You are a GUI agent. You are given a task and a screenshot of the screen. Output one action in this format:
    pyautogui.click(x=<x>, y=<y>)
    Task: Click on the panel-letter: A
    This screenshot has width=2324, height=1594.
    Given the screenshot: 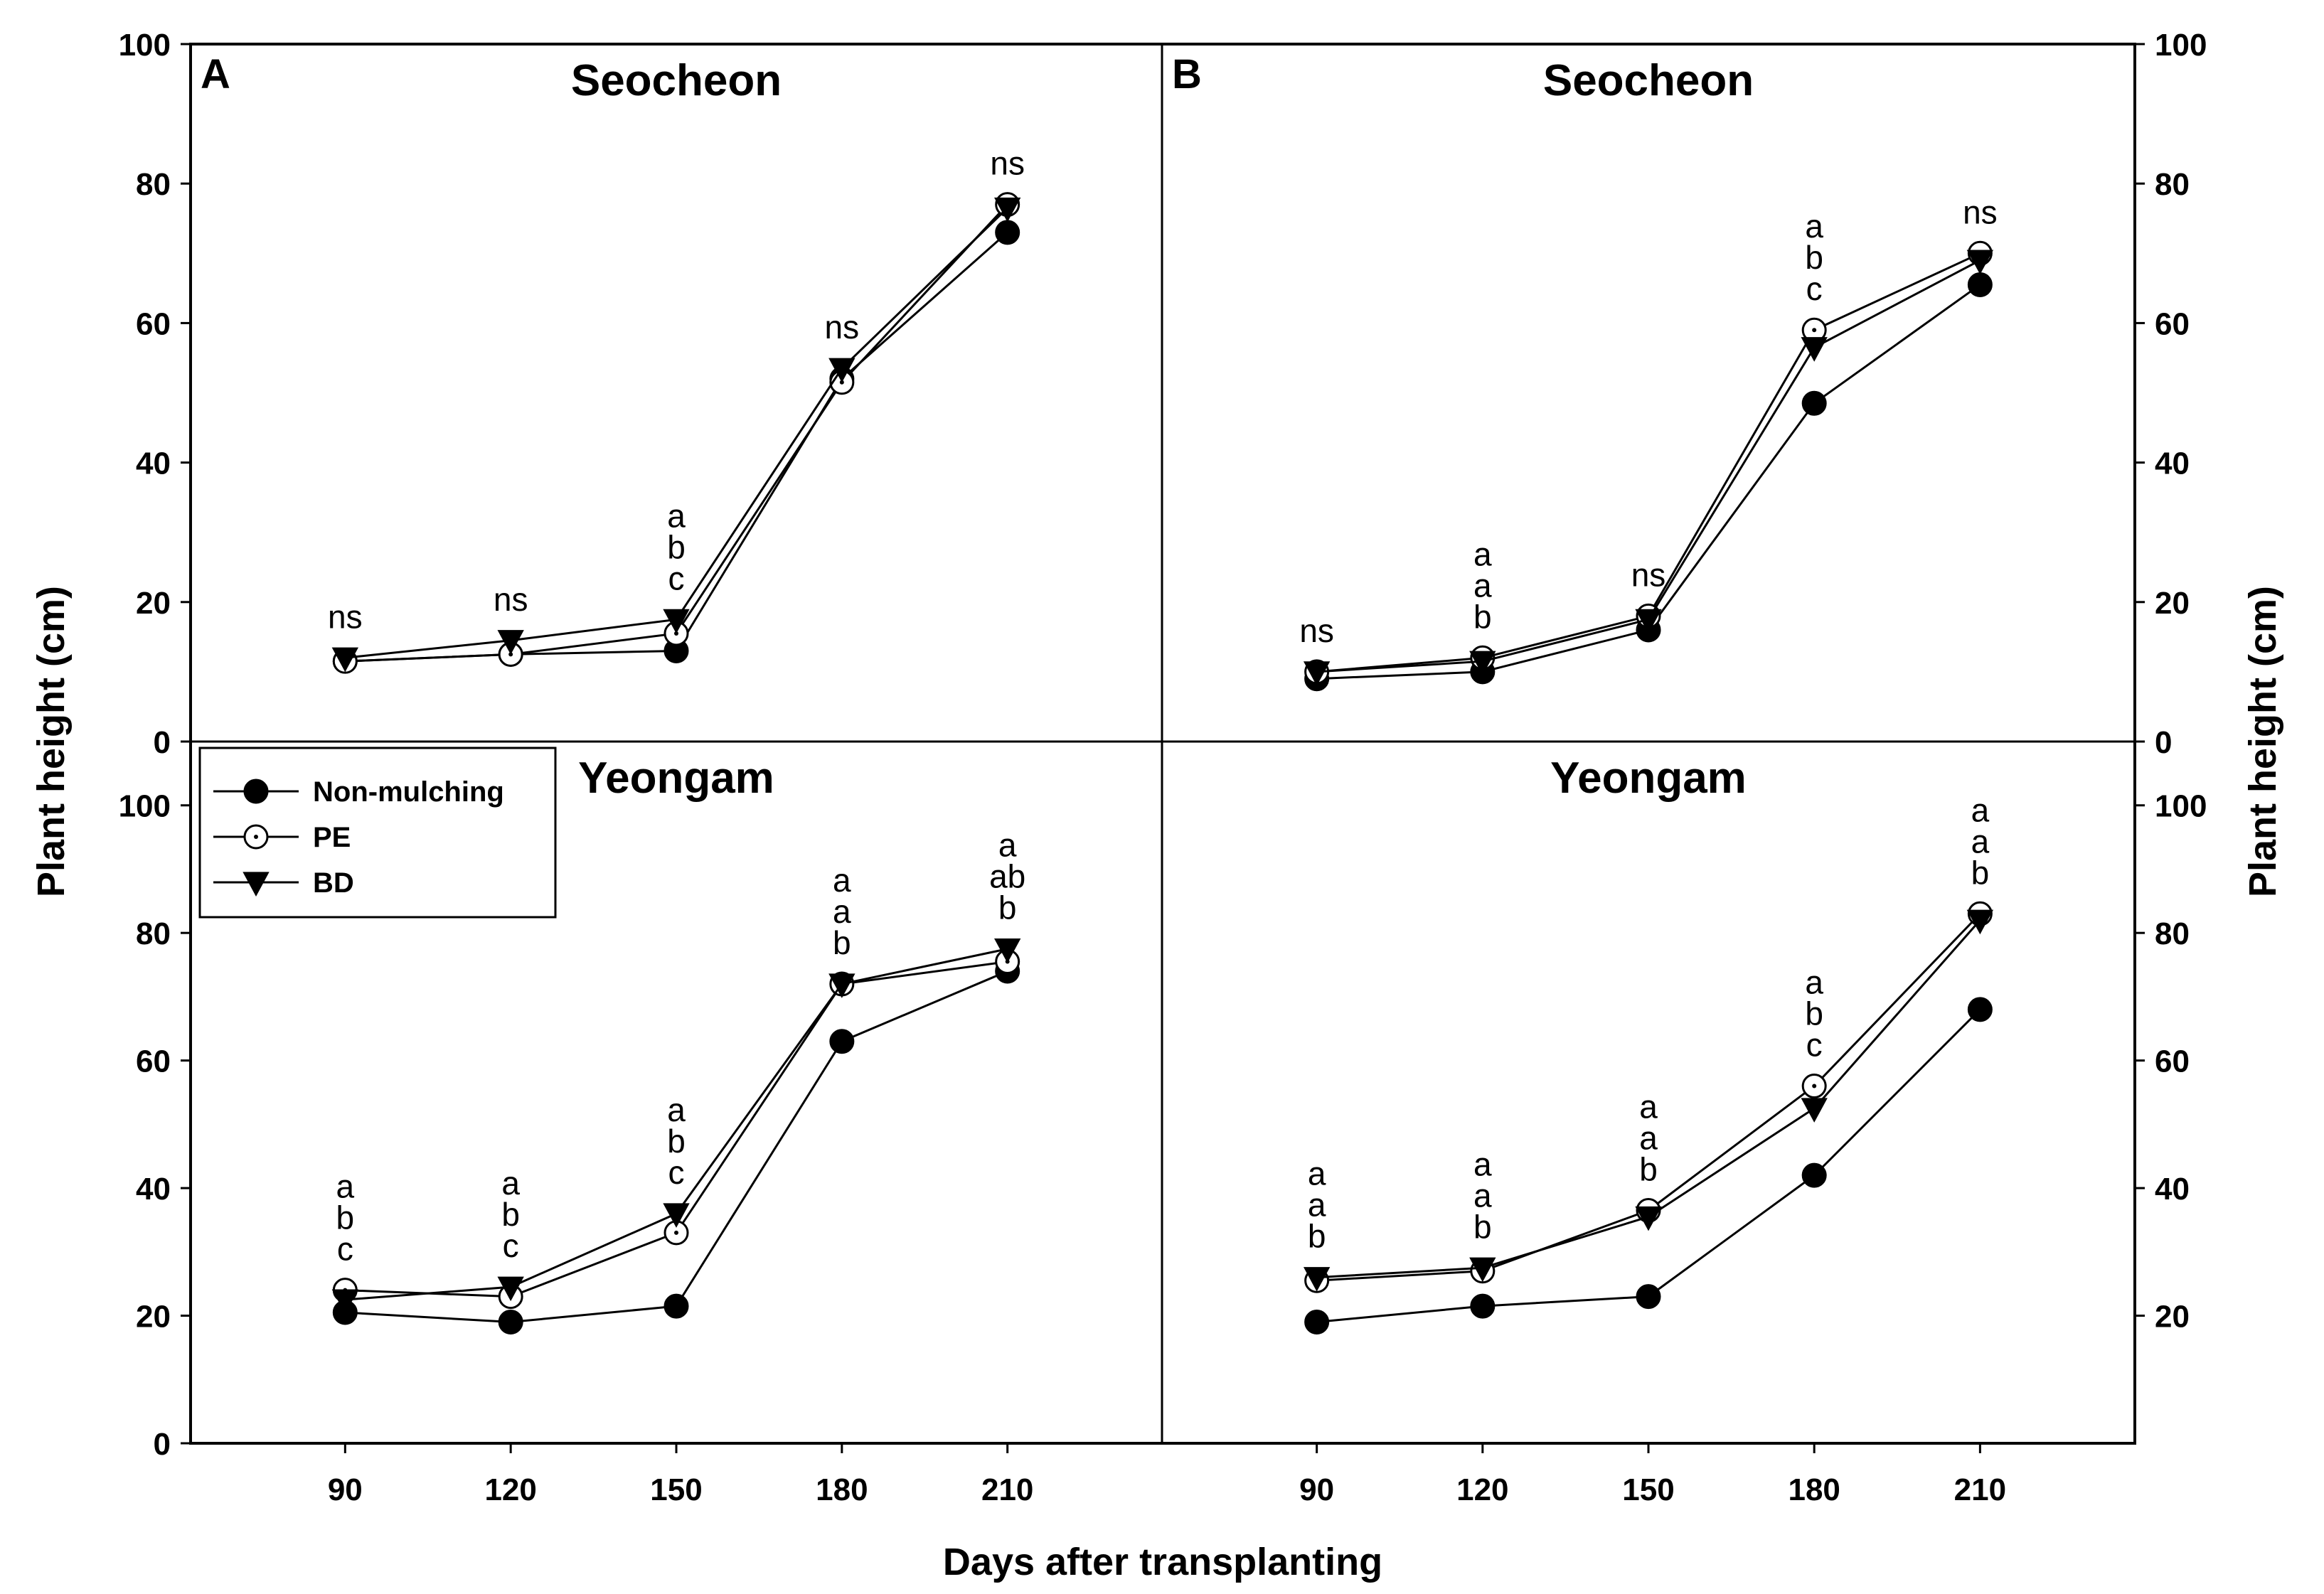 What is the action you would take?
    pyautogui.click(x=216, y=74)
    